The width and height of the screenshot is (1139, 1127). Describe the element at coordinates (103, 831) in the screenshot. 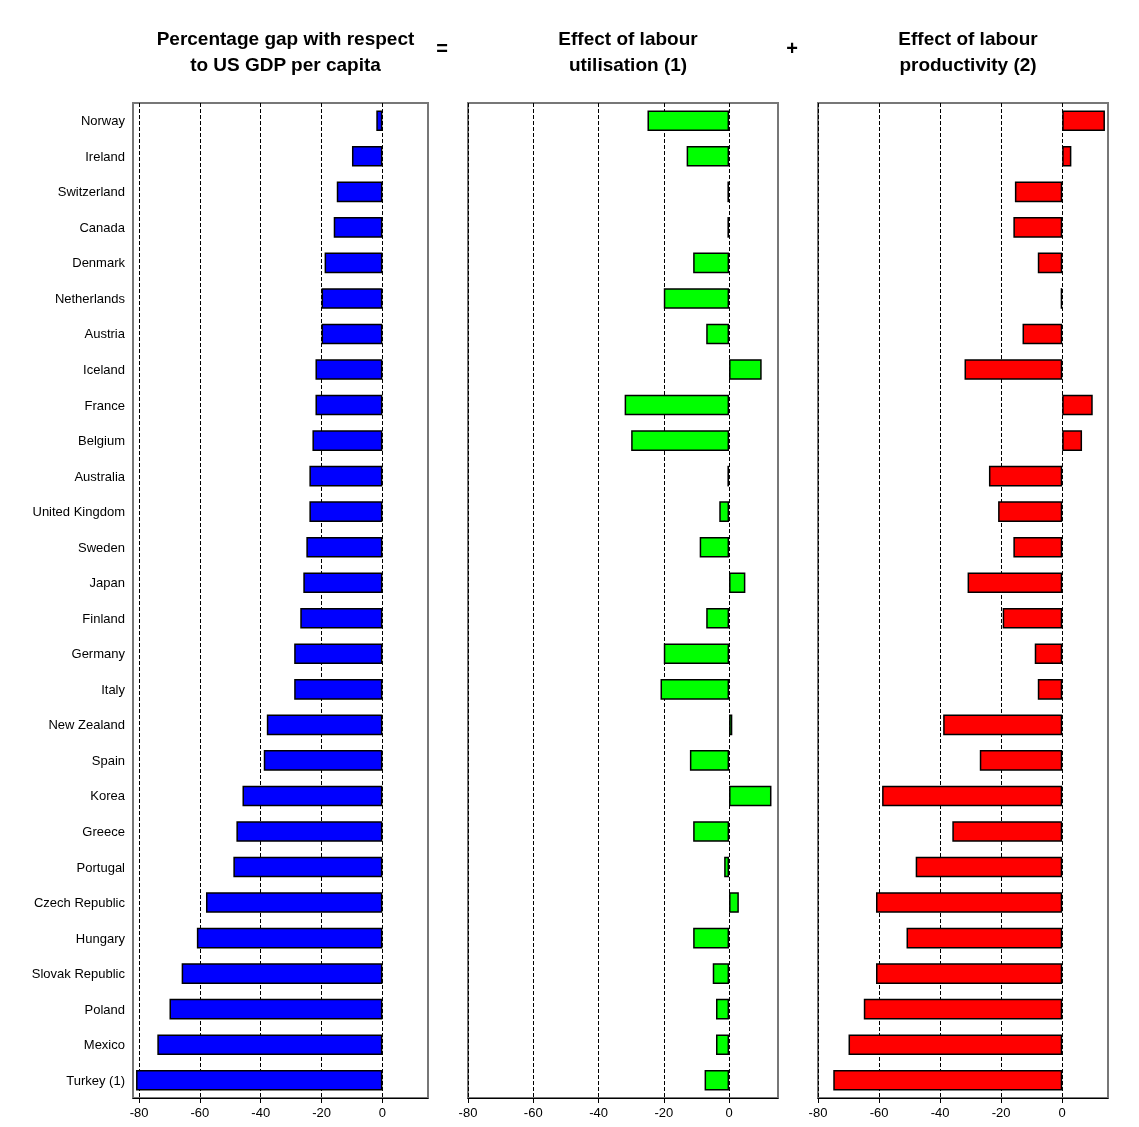

I see `y-tick-label: Greece` at that location.